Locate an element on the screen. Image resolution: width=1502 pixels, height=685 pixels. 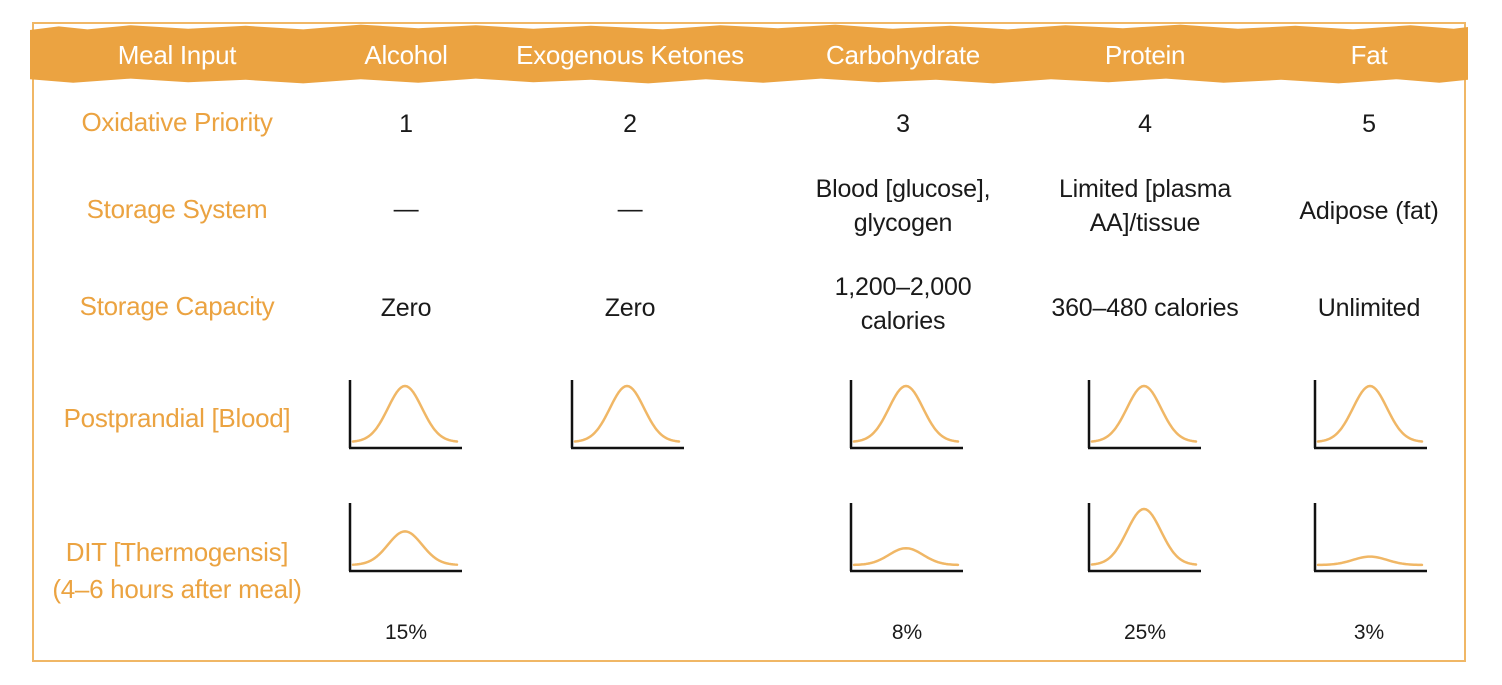
postprandial-curve-ketones is located at coordinates (627, 415).